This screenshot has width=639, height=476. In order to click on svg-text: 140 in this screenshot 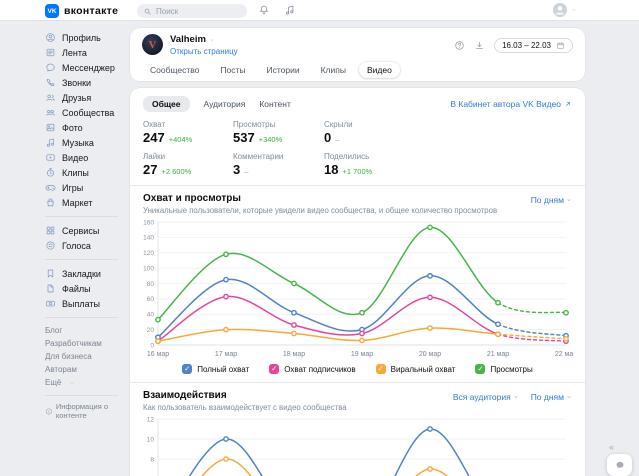, I will do `click(148, 238)`.